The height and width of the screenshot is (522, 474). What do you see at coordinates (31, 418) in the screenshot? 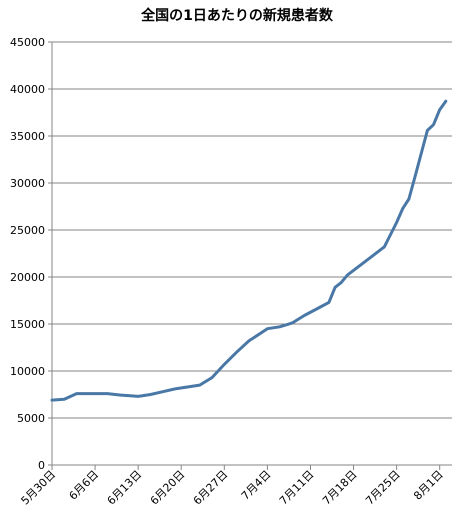
I see `y-tick-label: 5000` at bounding box center [31, 418].